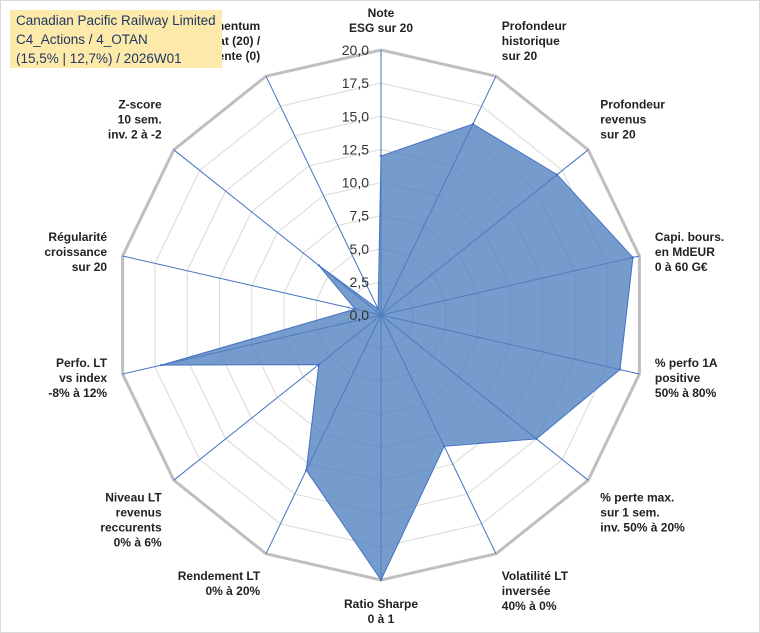 This screenshot has width=760, height=633. I want to click on radial-tick-labels: 0,0 2,5 5,0 7,5 10,0 12,5 15,0 17,5 20,0, so click(355, 182).